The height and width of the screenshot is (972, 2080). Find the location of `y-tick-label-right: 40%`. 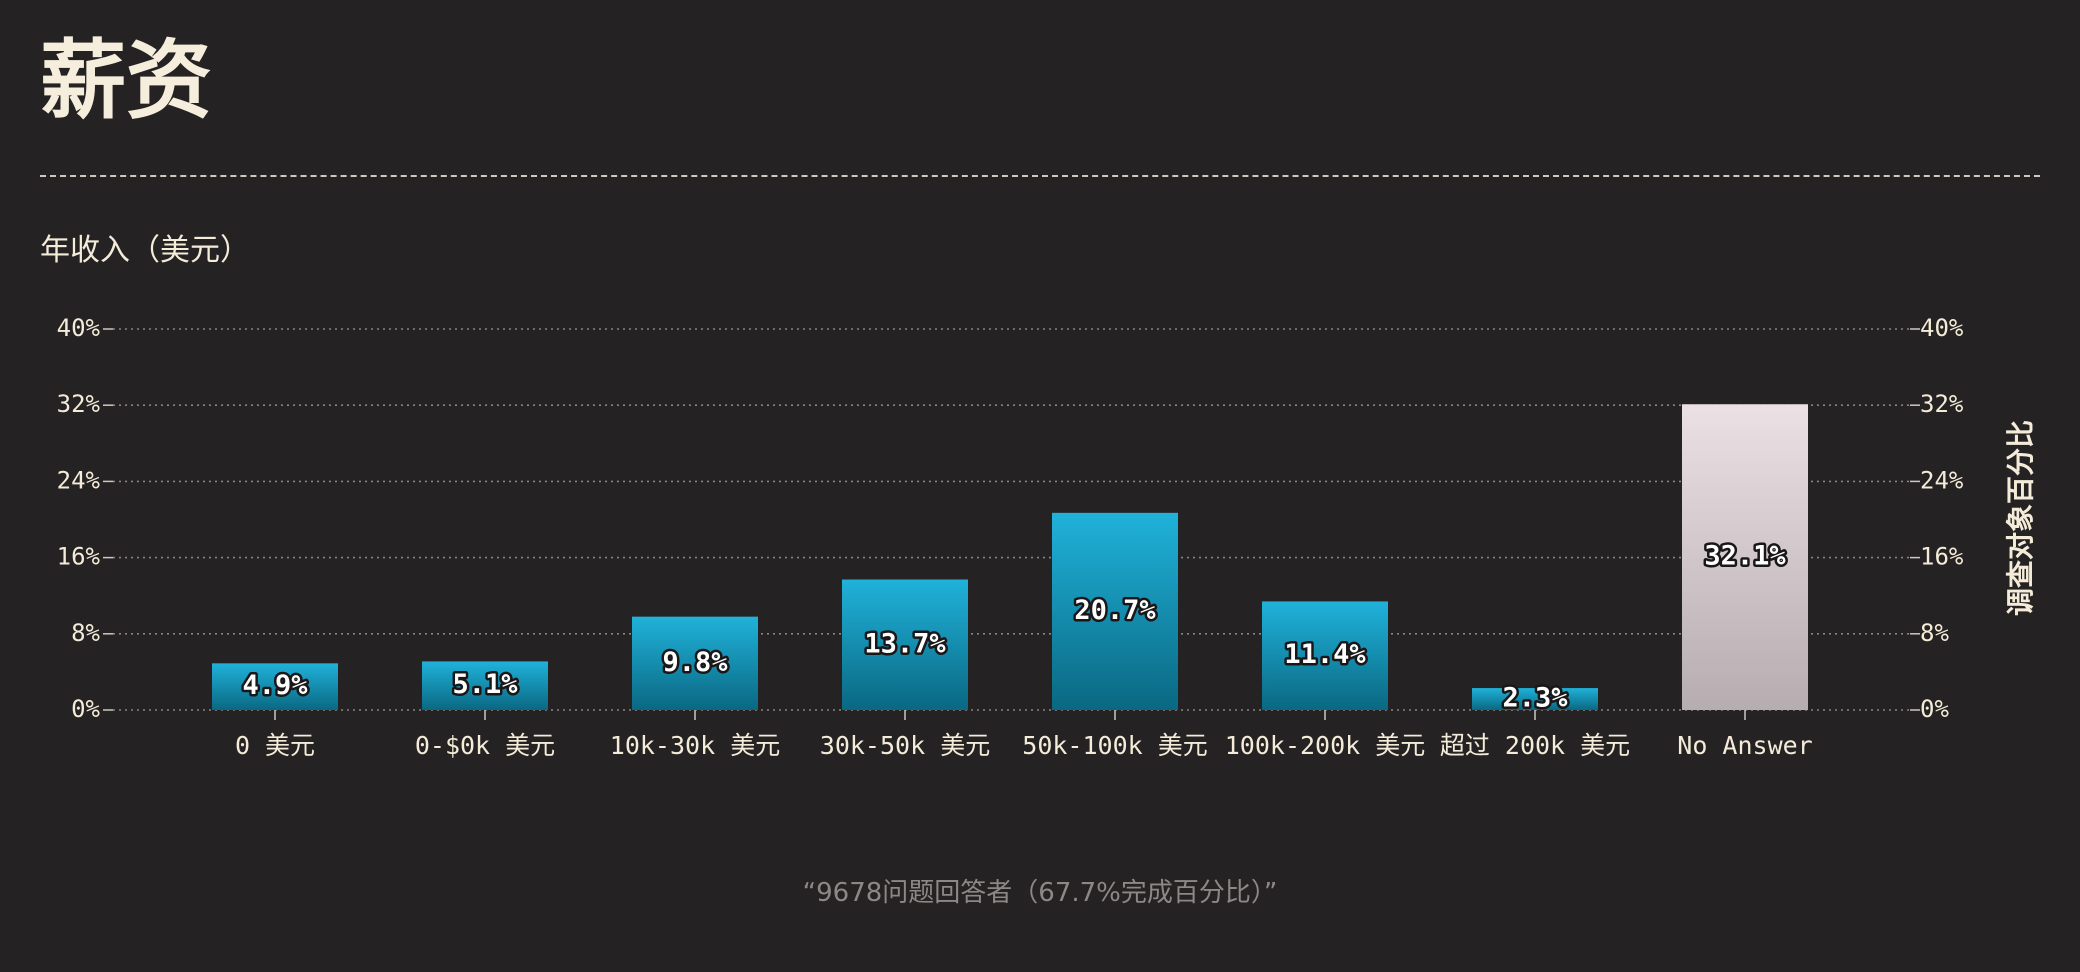

y-tick-label-right: 40% is located at coordinates (1942, 328).